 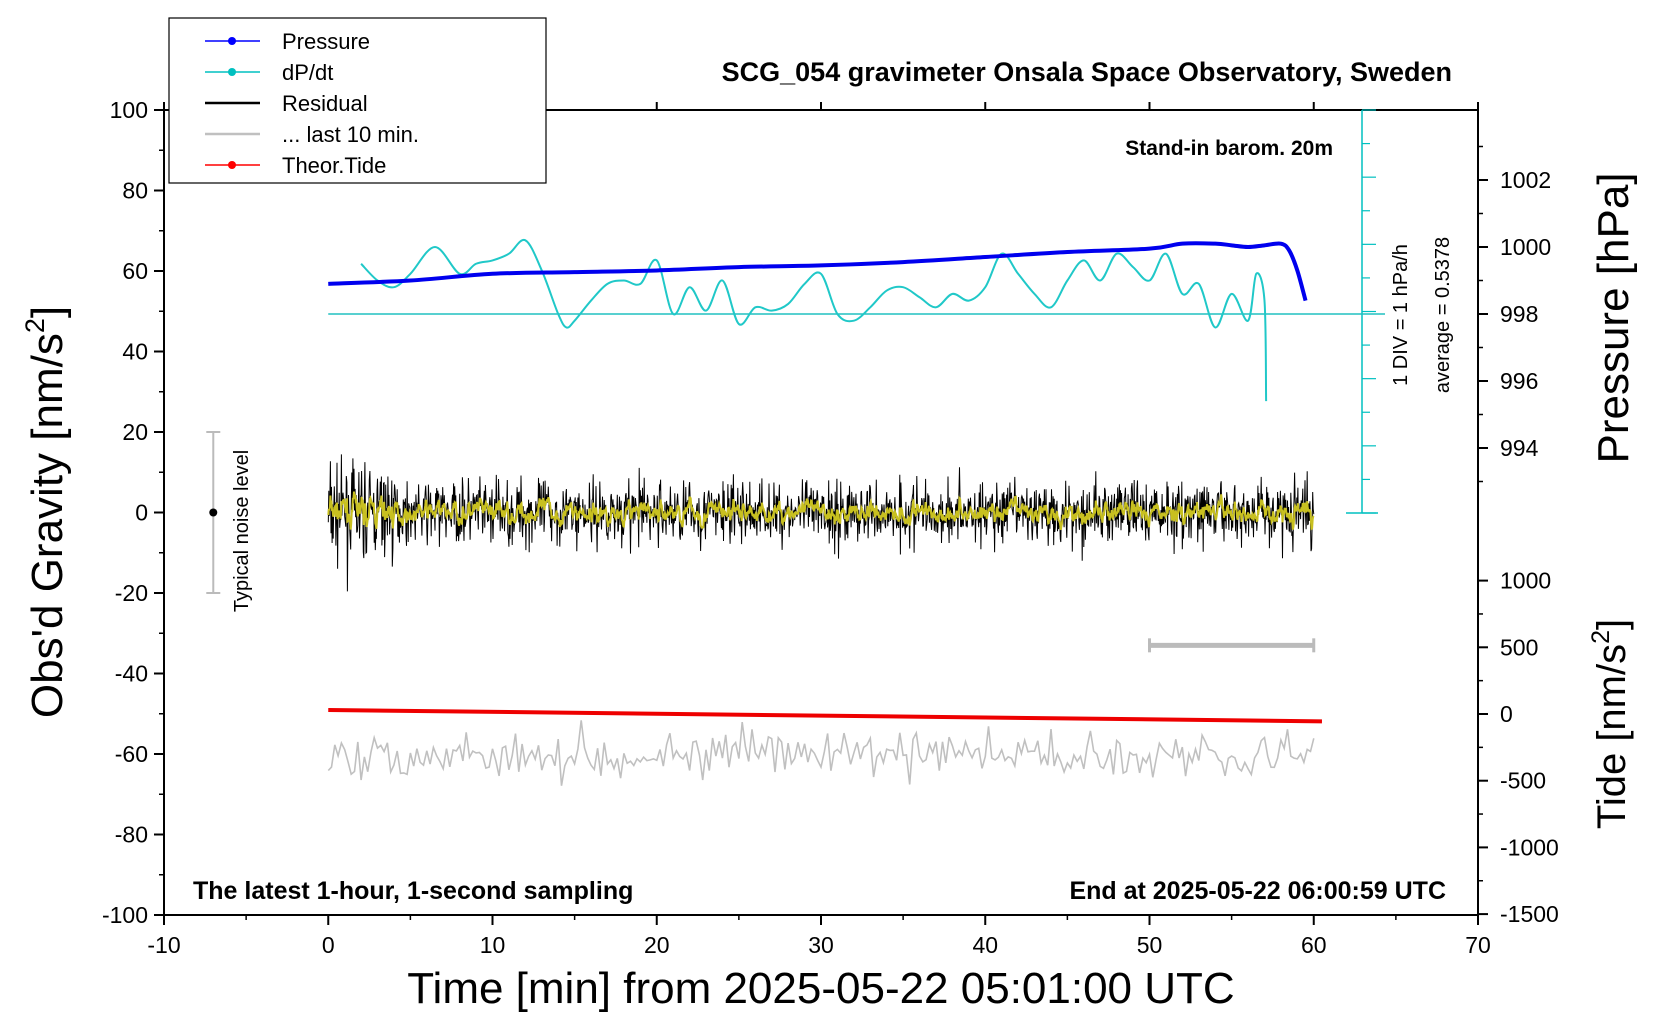 I want to click on dpdt-div-scale, so click(x=1362, y=311).